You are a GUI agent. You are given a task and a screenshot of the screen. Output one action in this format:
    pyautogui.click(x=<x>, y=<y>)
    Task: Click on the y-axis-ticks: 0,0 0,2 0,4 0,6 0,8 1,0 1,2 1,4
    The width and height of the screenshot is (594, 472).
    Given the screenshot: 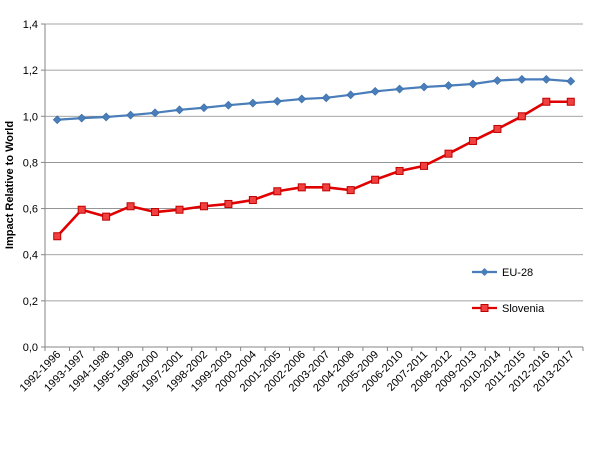 What is the action you would take?
    pyautogui.click(x=34, y=186)
    